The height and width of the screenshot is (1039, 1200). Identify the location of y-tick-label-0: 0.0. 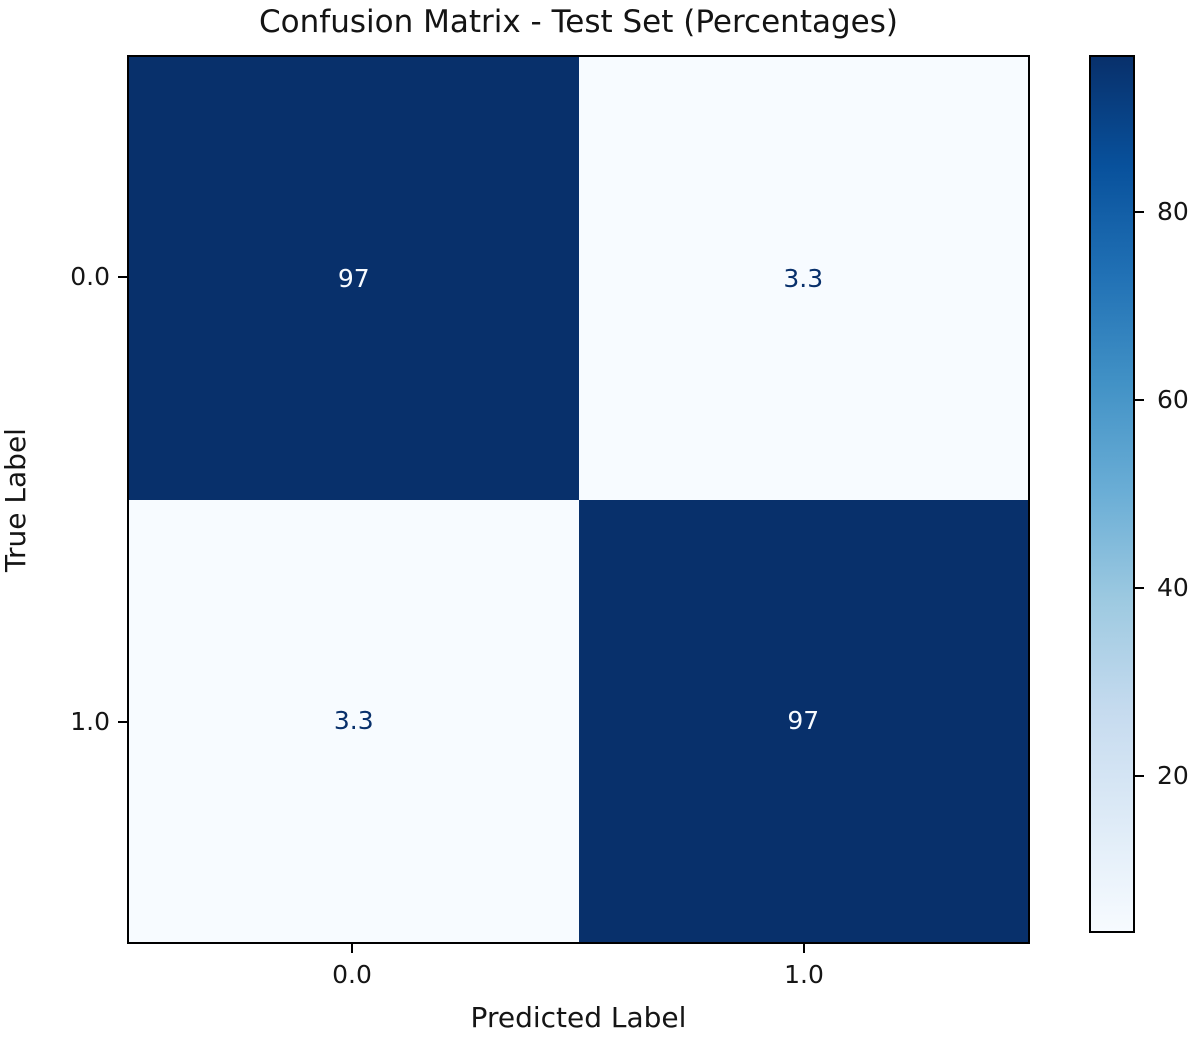
(90, 276).